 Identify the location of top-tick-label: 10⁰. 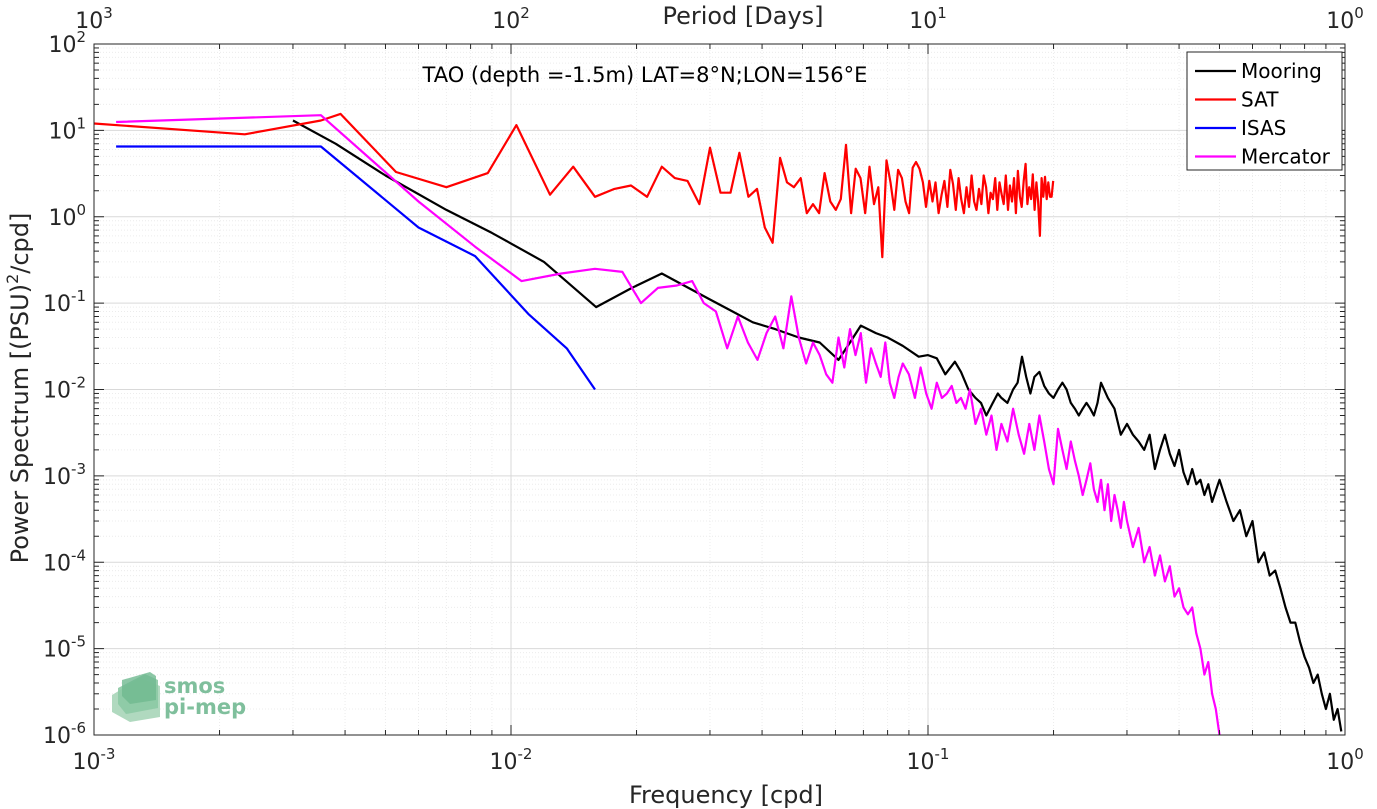
(1345, 19).